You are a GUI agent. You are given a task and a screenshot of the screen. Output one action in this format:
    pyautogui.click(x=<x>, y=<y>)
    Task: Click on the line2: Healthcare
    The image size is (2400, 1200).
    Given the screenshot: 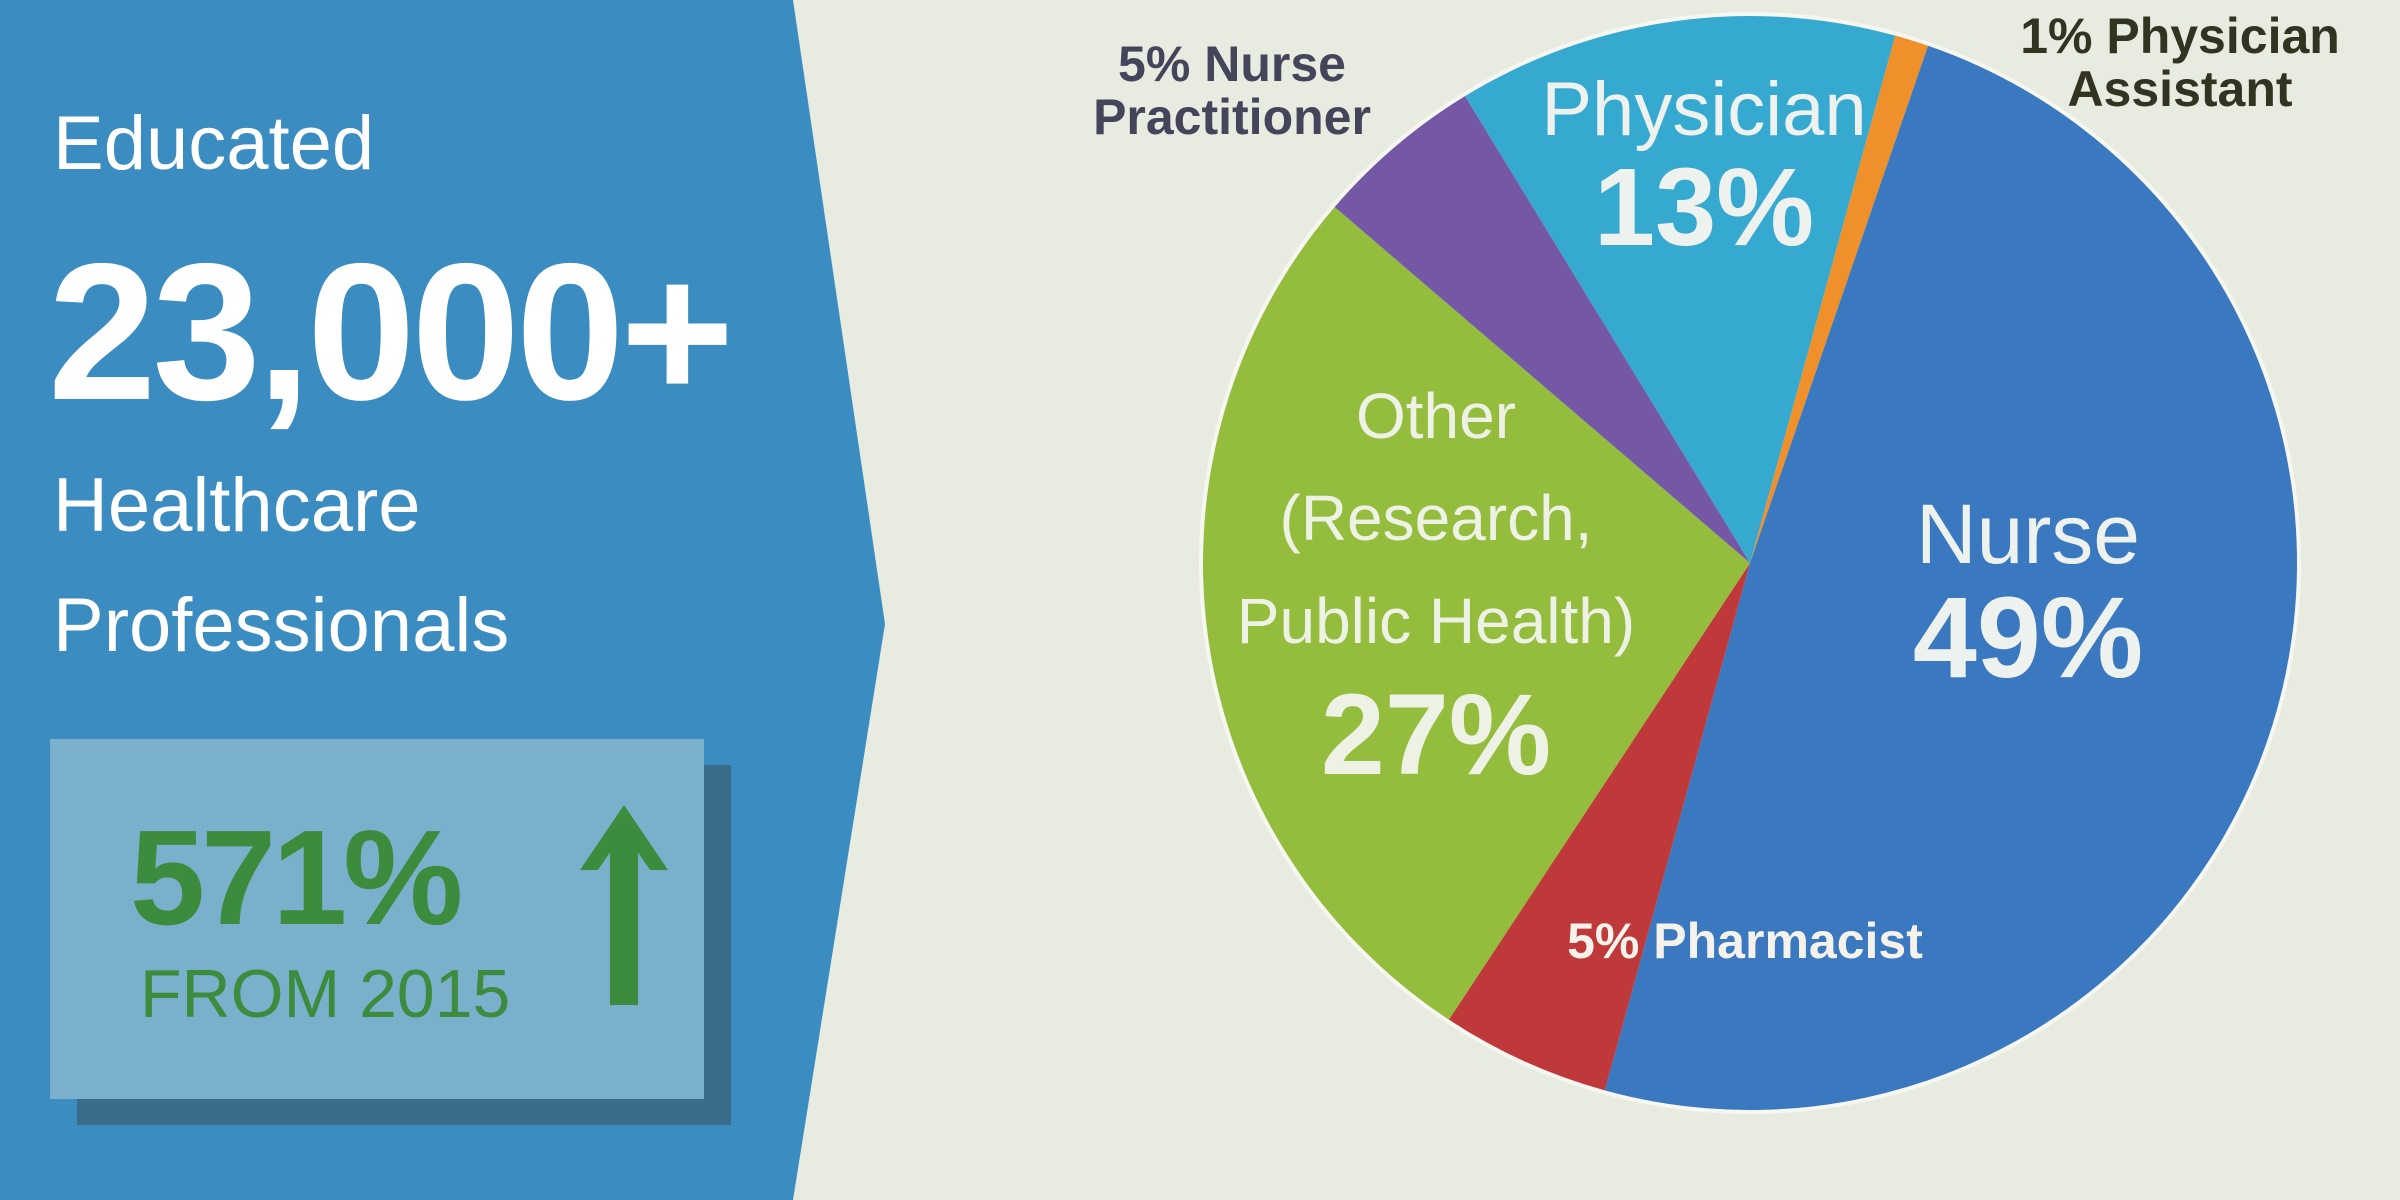 What is the action you would take?
    pyautogui.click(x=237, y=505)
    